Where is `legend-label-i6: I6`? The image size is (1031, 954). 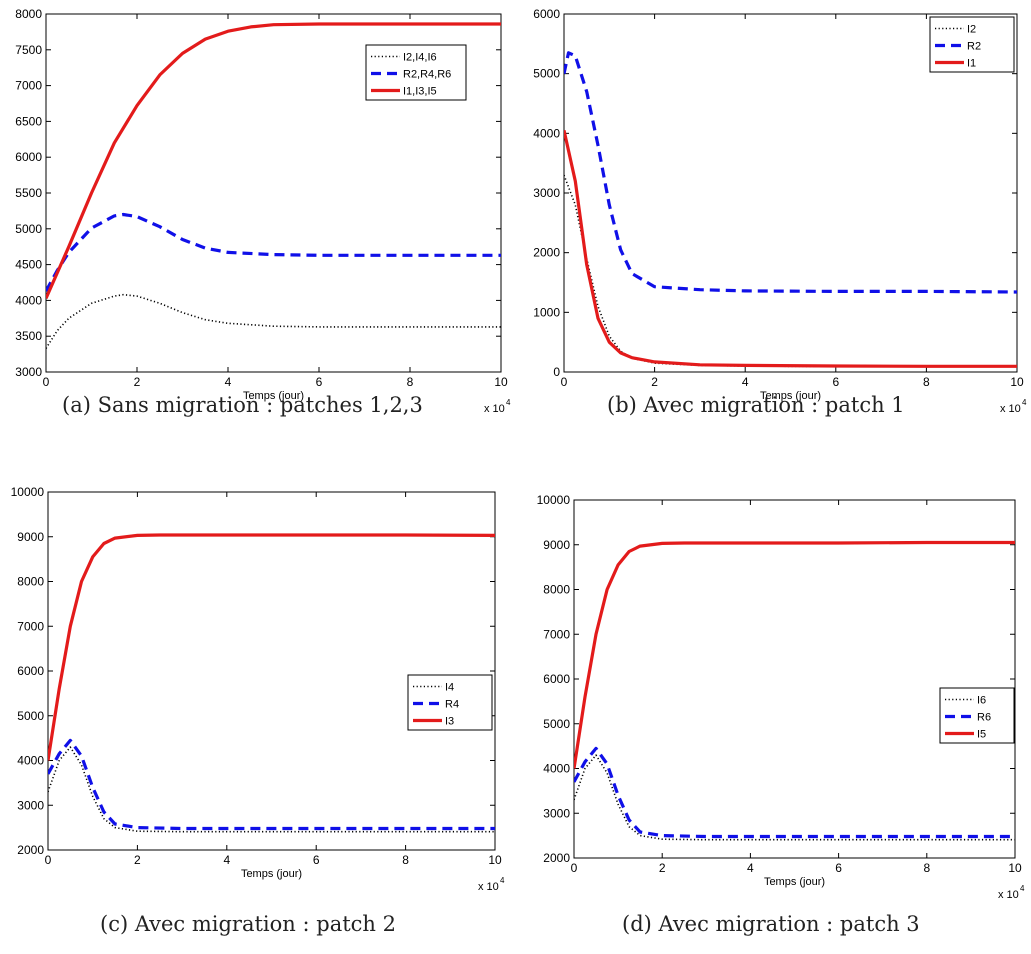 legend-label-i6: I6 is located at coordinates (981, 701).